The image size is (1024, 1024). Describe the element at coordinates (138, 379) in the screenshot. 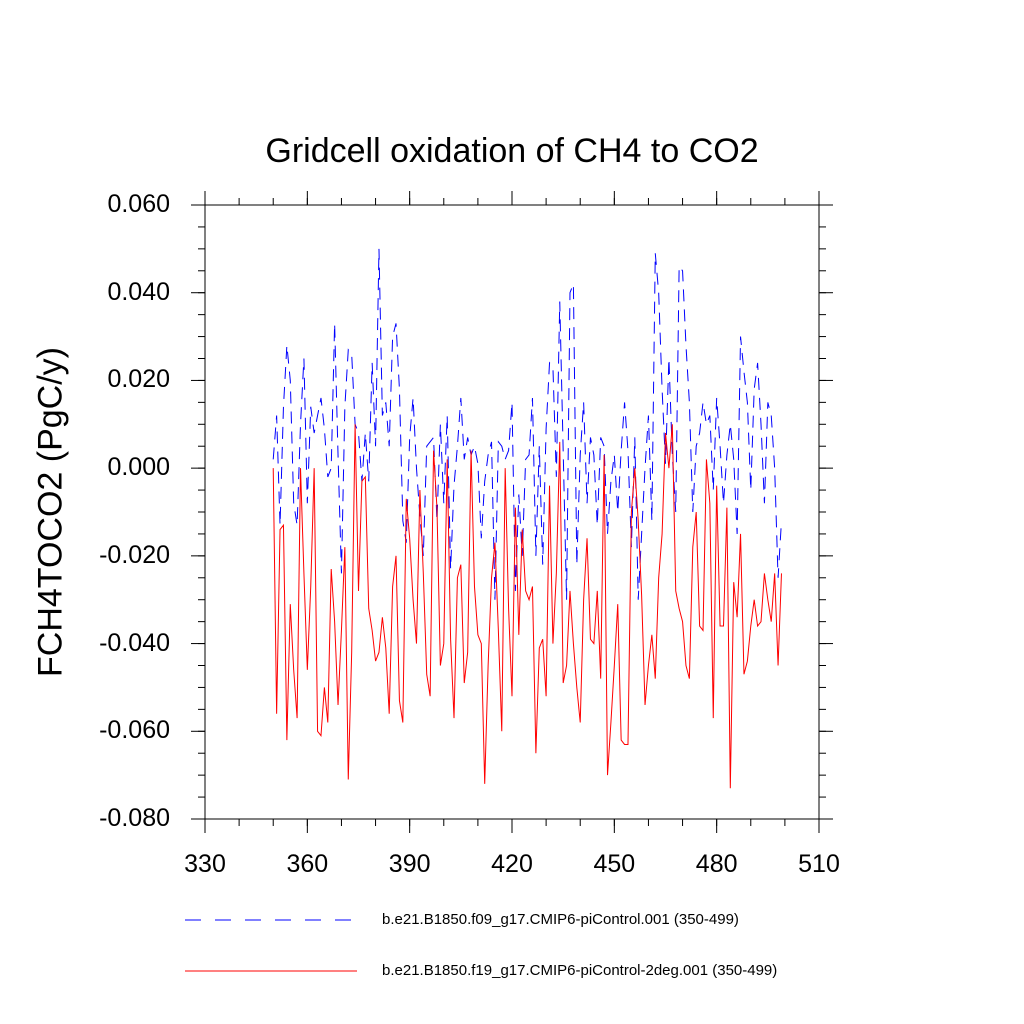

I see `y-tick-label: 0.020` at that location.